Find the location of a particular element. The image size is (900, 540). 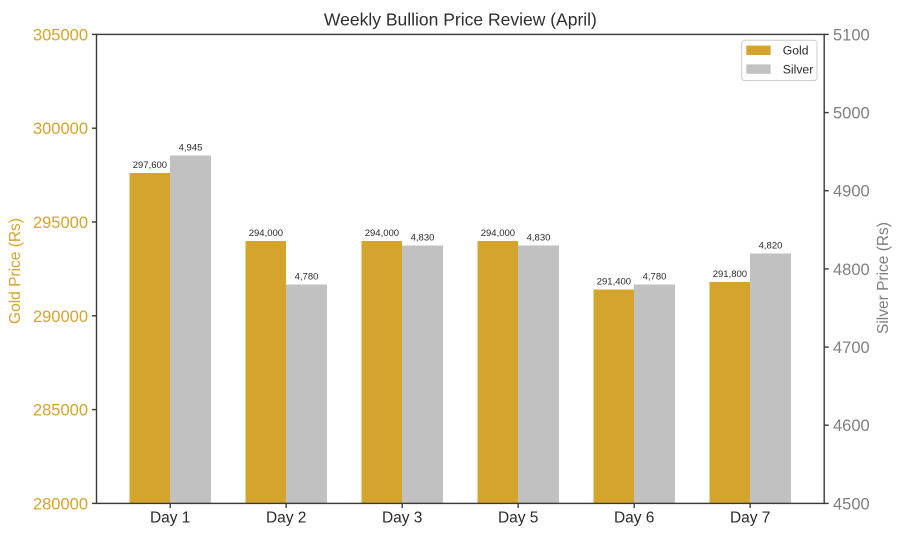

svg-text: 4800 is located at coordinates (851, 270).